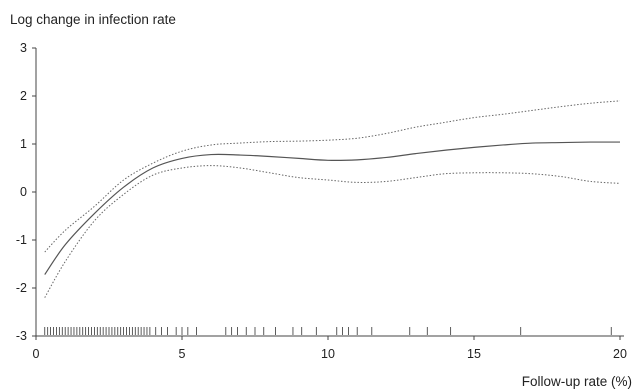 The image size is (640, 392). What do you see at coordinates (23, 144) in the screenshot?
I see `y-tick-label: 1` at bounding box center [23, 144].